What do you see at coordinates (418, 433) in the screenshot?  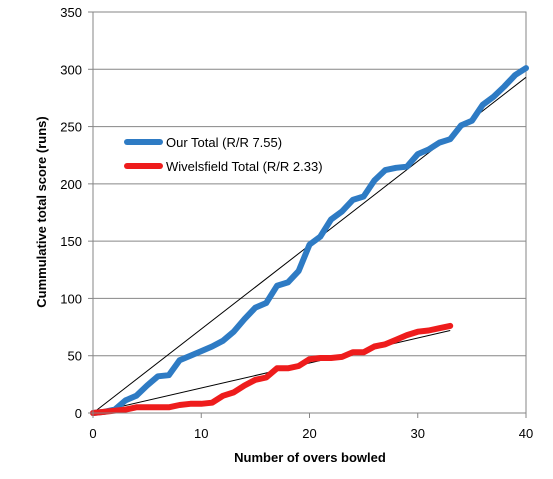 I see `x-tick-label: 30` at bounding box center [418, 433].